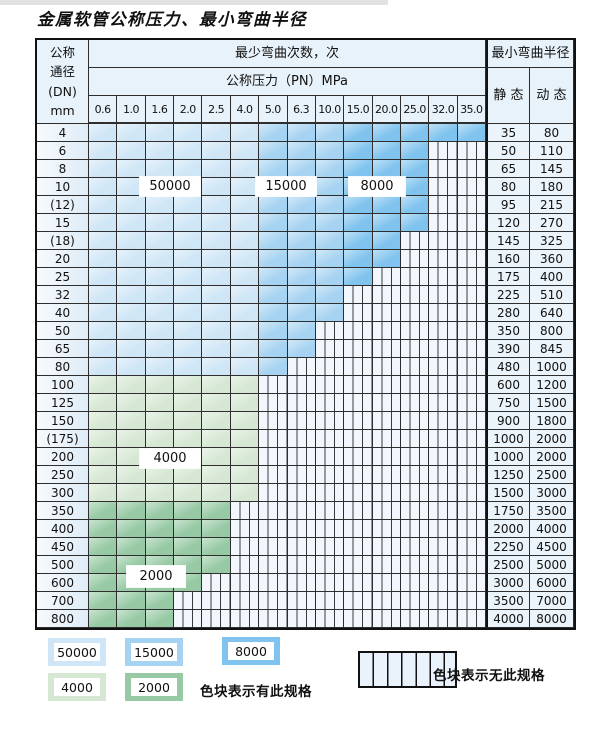 Image resolution: width=600 pixels, height=743 pixels. Describe the element at coordinates (216, 223) in the screenshot. I see `cell-15-2.5` at that location.